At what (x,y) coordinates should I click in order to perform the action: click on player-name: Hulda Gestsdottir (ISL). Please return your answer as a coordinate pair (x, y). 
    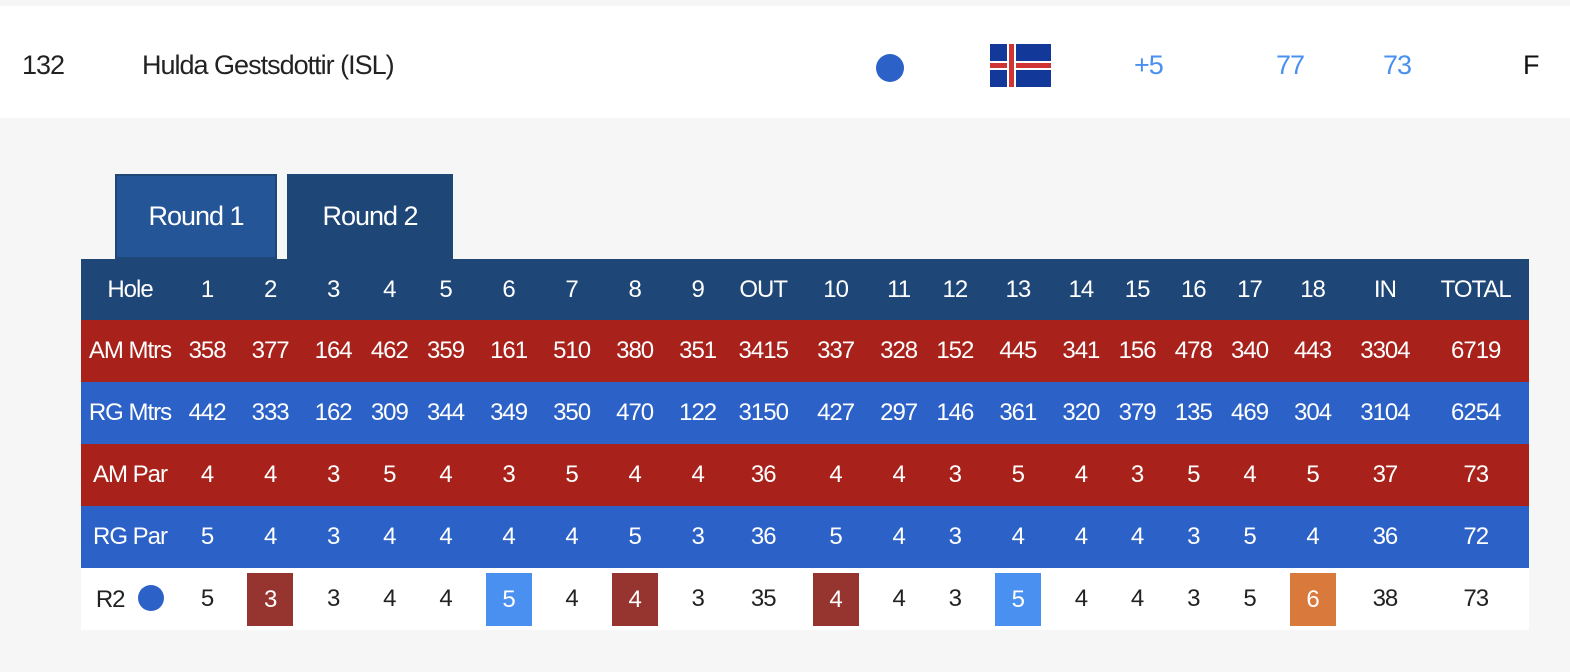
    Looking at the image, I should click on (268, 65).